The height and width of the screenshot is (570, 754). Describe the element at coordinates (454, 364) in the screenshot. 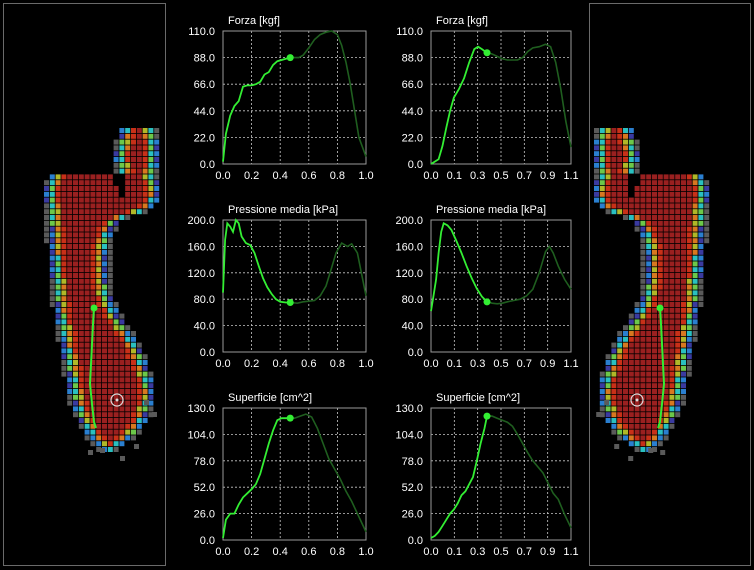

I see `x-tick-label: 0.1` at that location.